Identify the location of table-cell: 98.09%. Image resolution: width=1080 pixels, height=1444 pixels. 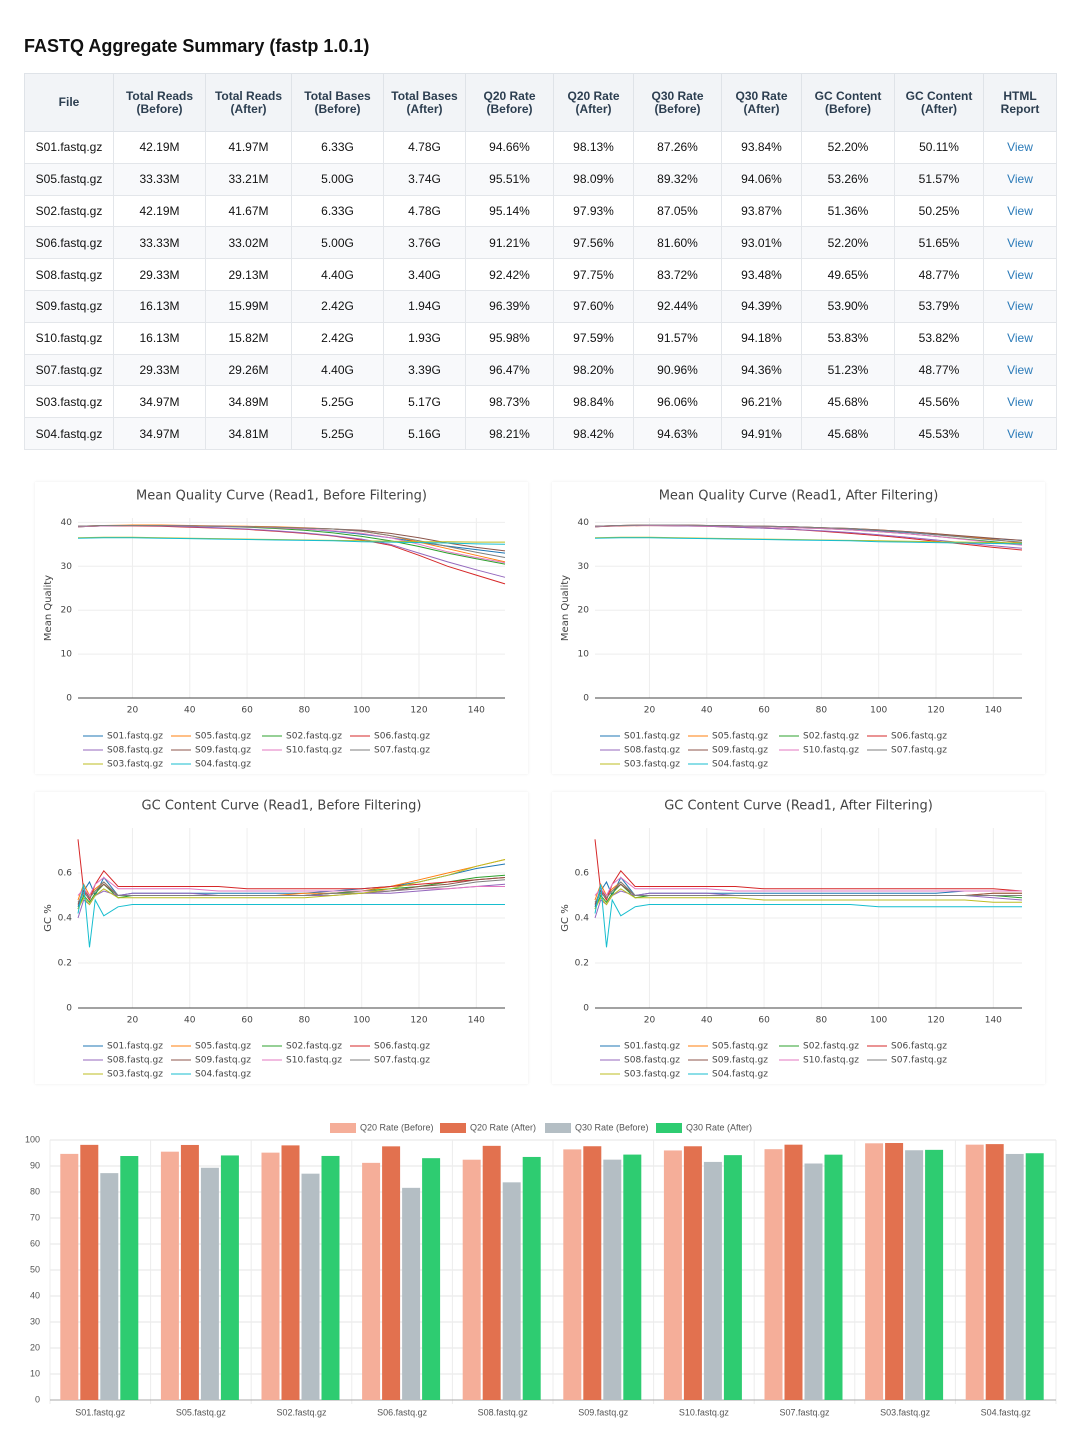
(593, 179).